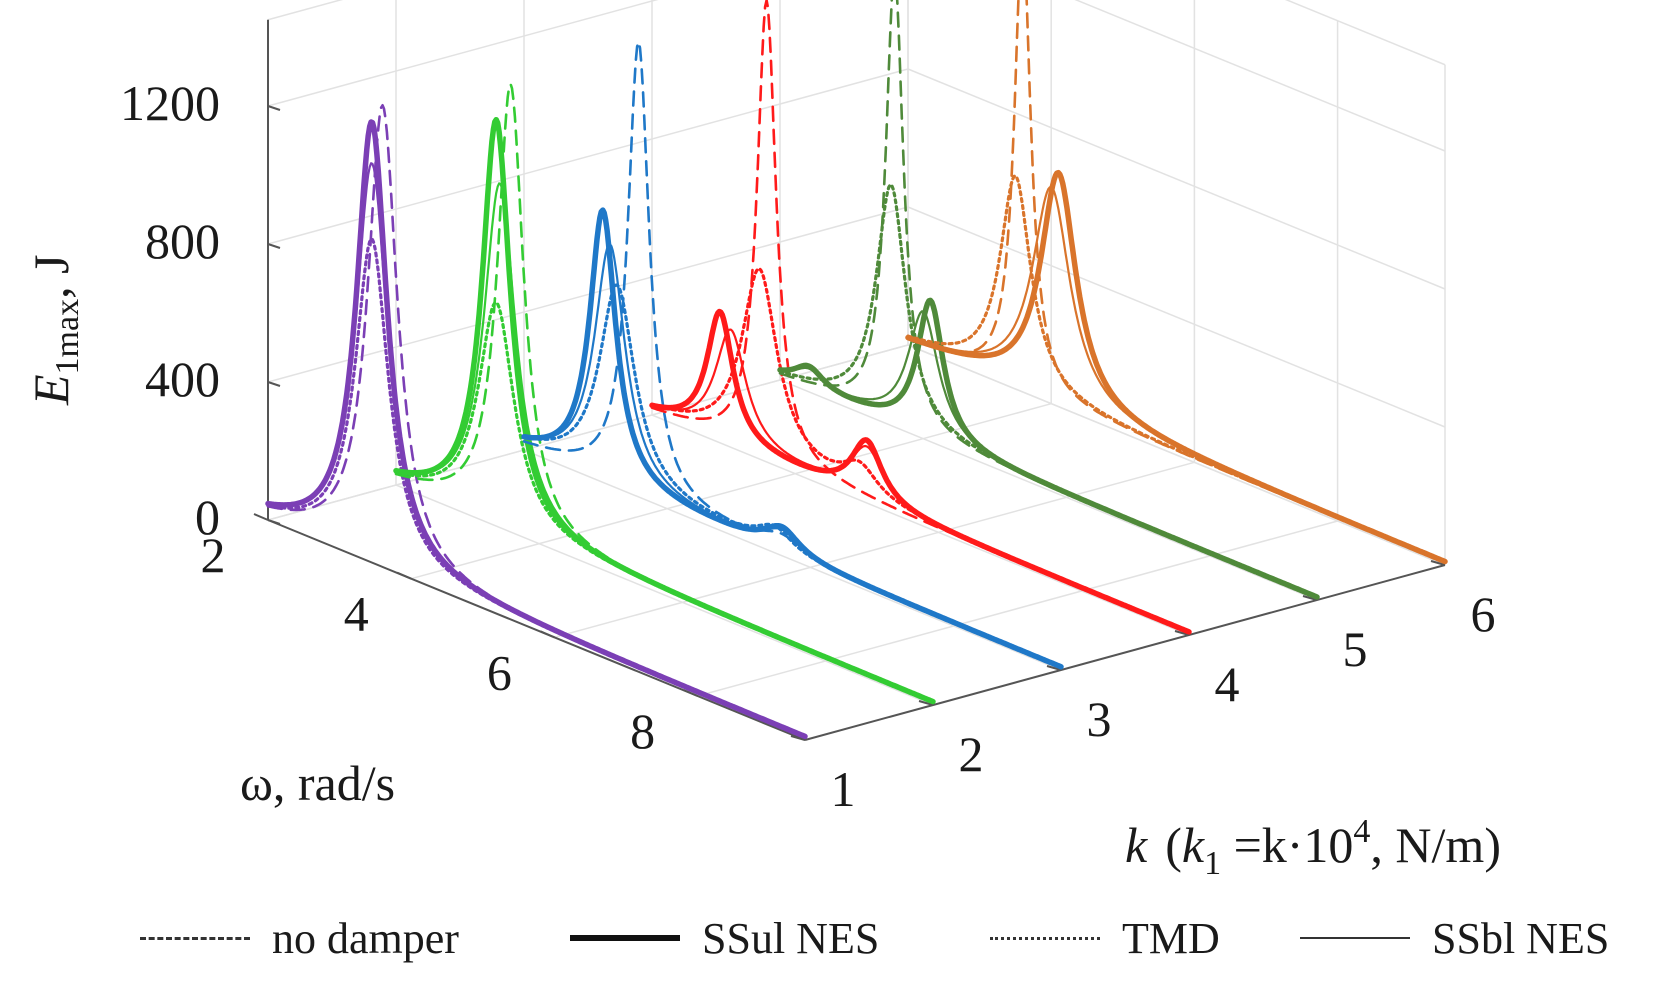 The width and height of the screenshot is (1677, 1001). I want to click on omega-tick-label: 2, so click(213, 555).